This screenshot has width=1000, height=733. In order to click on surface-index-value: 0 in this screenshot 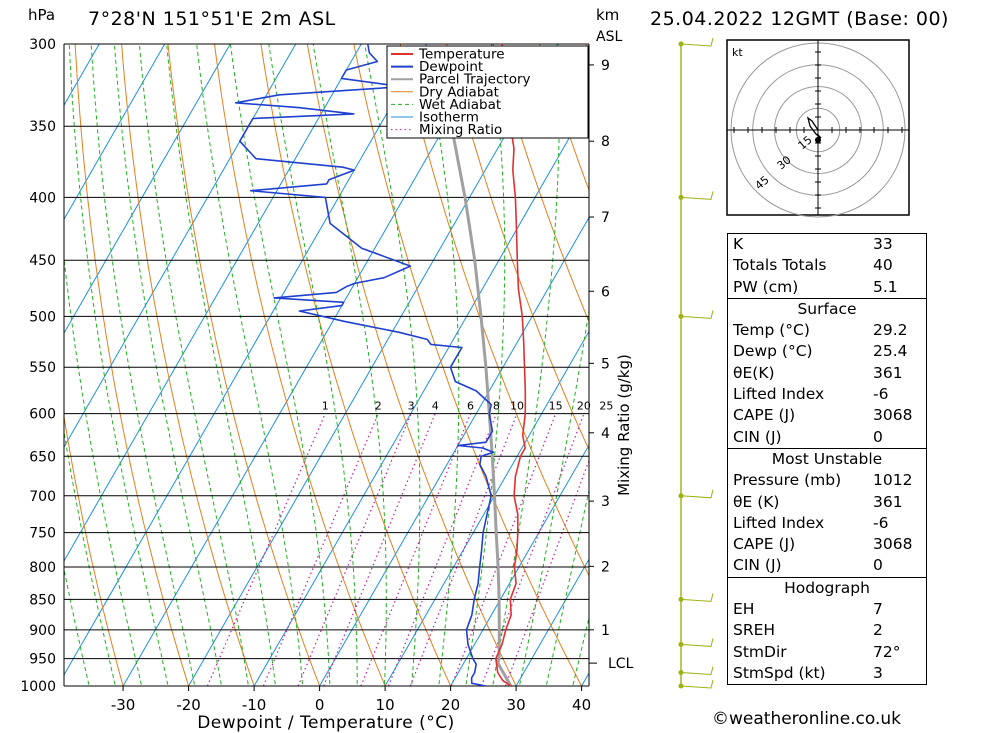, I will do `click(878, 436)`.